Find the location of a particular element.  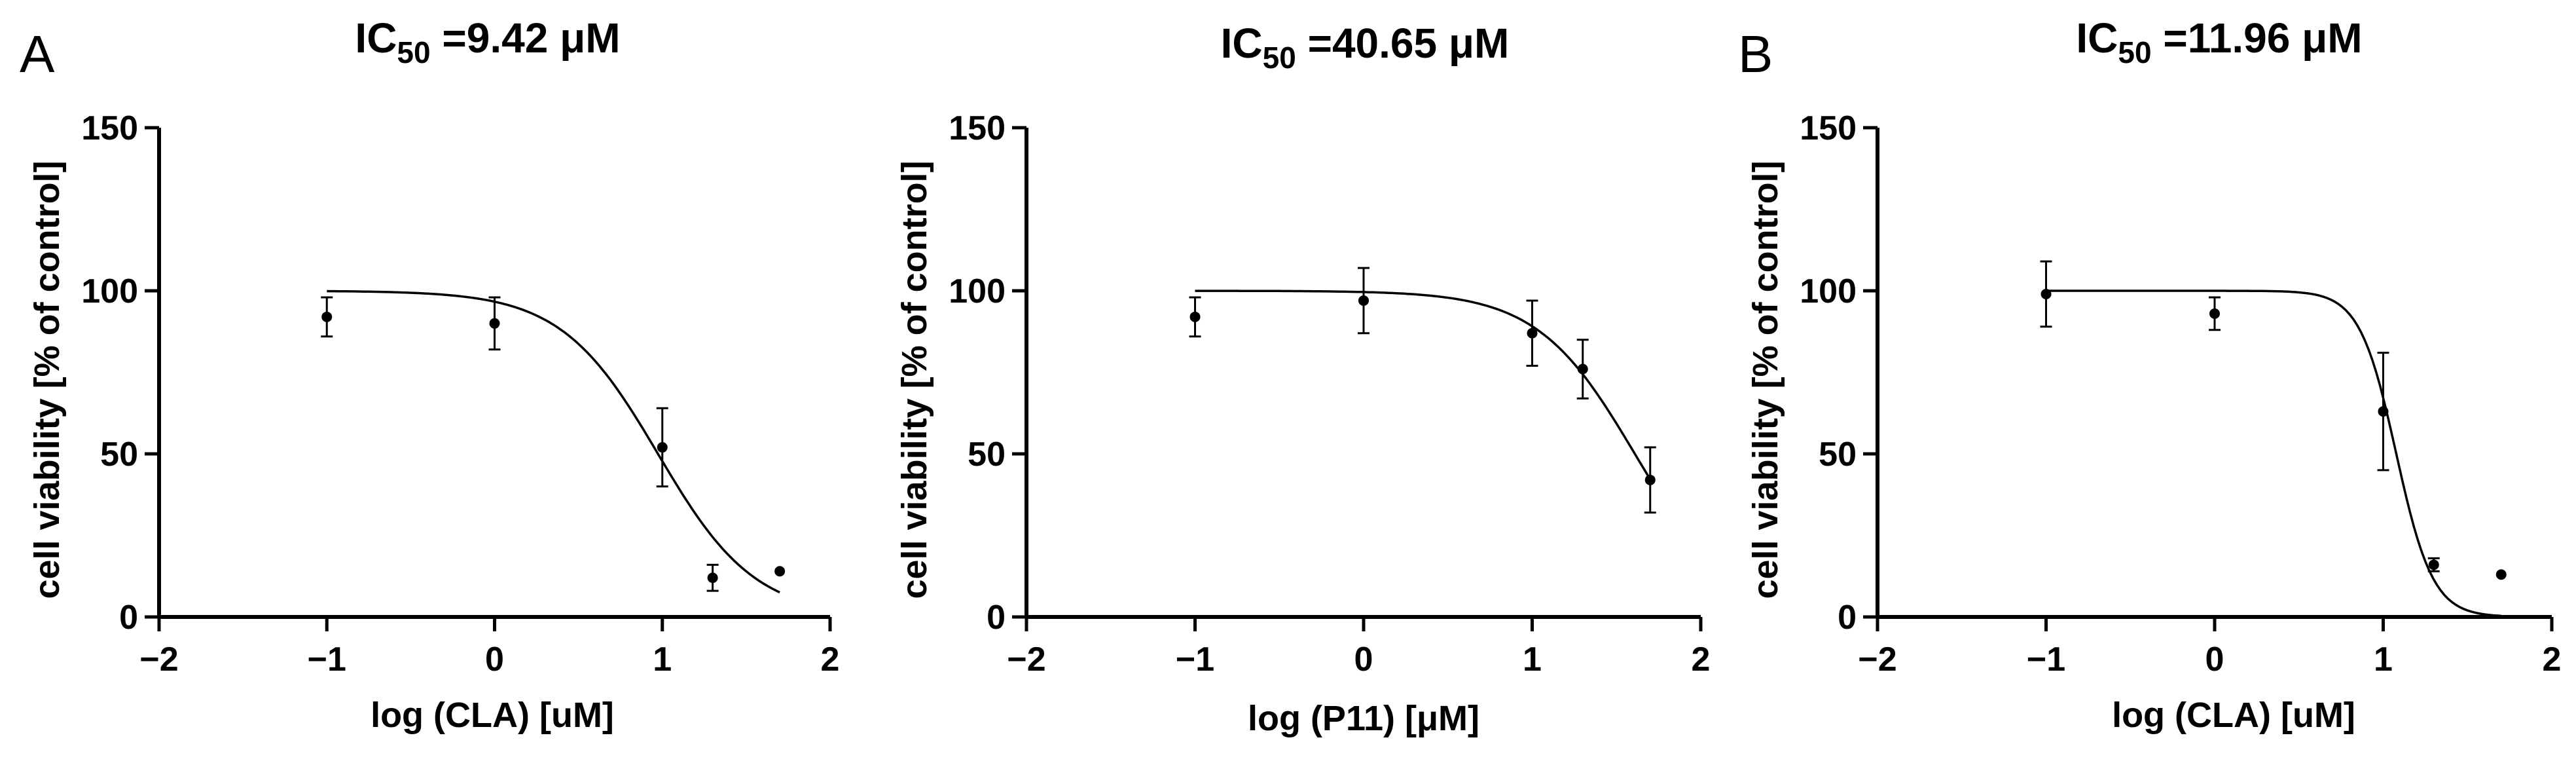

y-axis-label-a: cell viability [% of control] is located at coordinates (47, 379).